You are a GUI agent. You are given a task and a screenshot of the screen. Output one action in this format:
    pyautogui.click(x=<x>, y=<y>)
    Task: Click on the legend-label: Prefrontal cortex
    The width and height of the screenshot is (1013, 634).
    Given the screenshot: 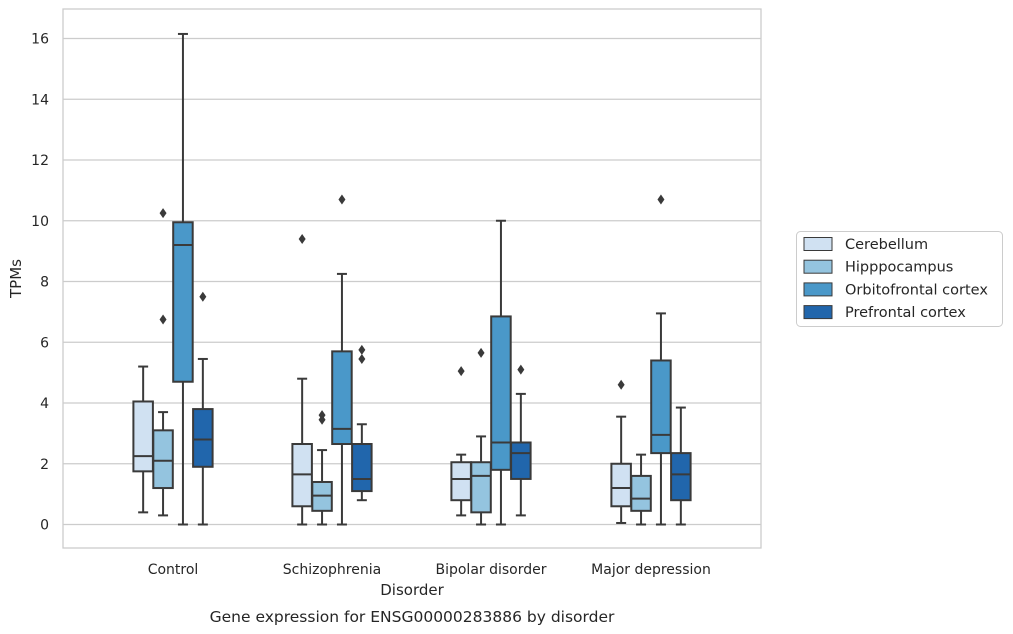 What is the action you would take?
    pyautogui.click(x=905, y=313)
    